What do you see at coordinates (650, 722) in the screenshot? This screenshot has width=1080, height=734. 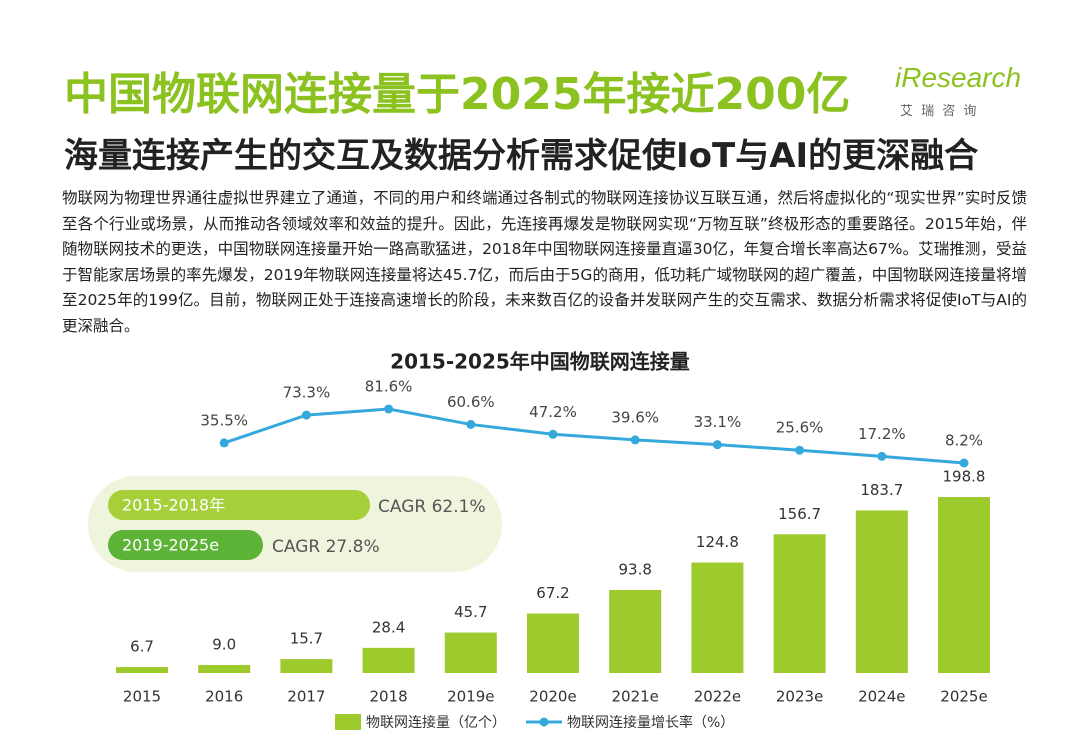 I see `legend-label: 物联网连接量增长率（%）` at bounding box center [650, 722].